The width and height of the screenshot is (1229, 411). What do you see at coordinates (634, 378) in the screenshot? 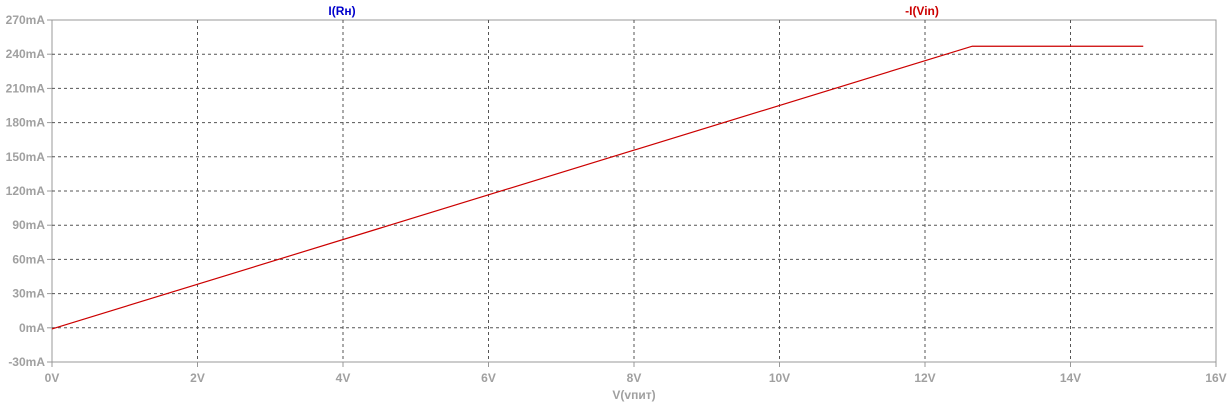
I see `x-tick-label: 8V` at bounding box center [634, 378].